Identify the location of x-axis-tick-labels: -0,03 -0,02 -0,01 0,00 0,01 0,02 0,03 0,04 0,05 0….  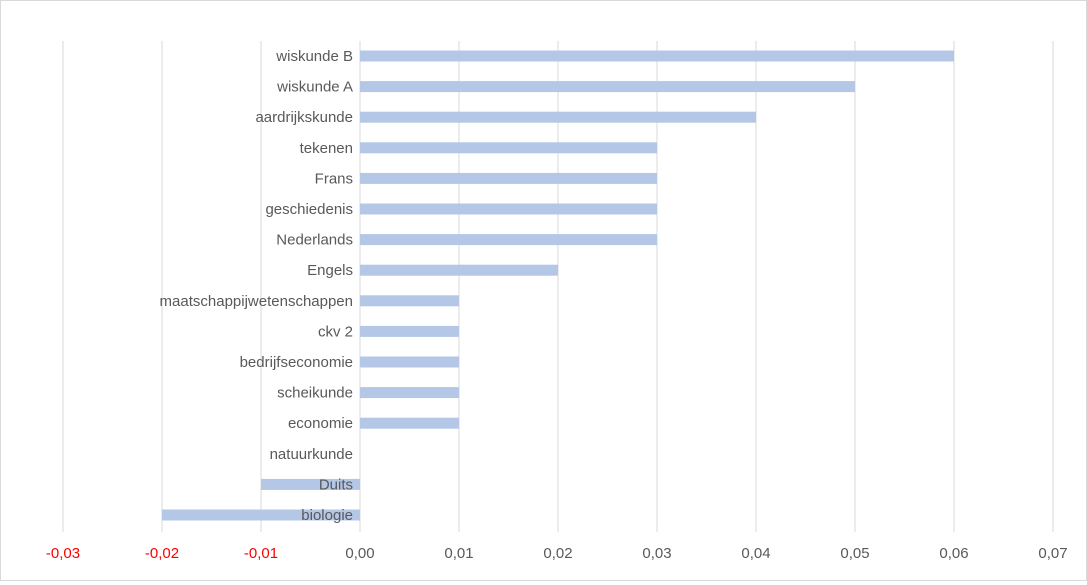
(557, 553).